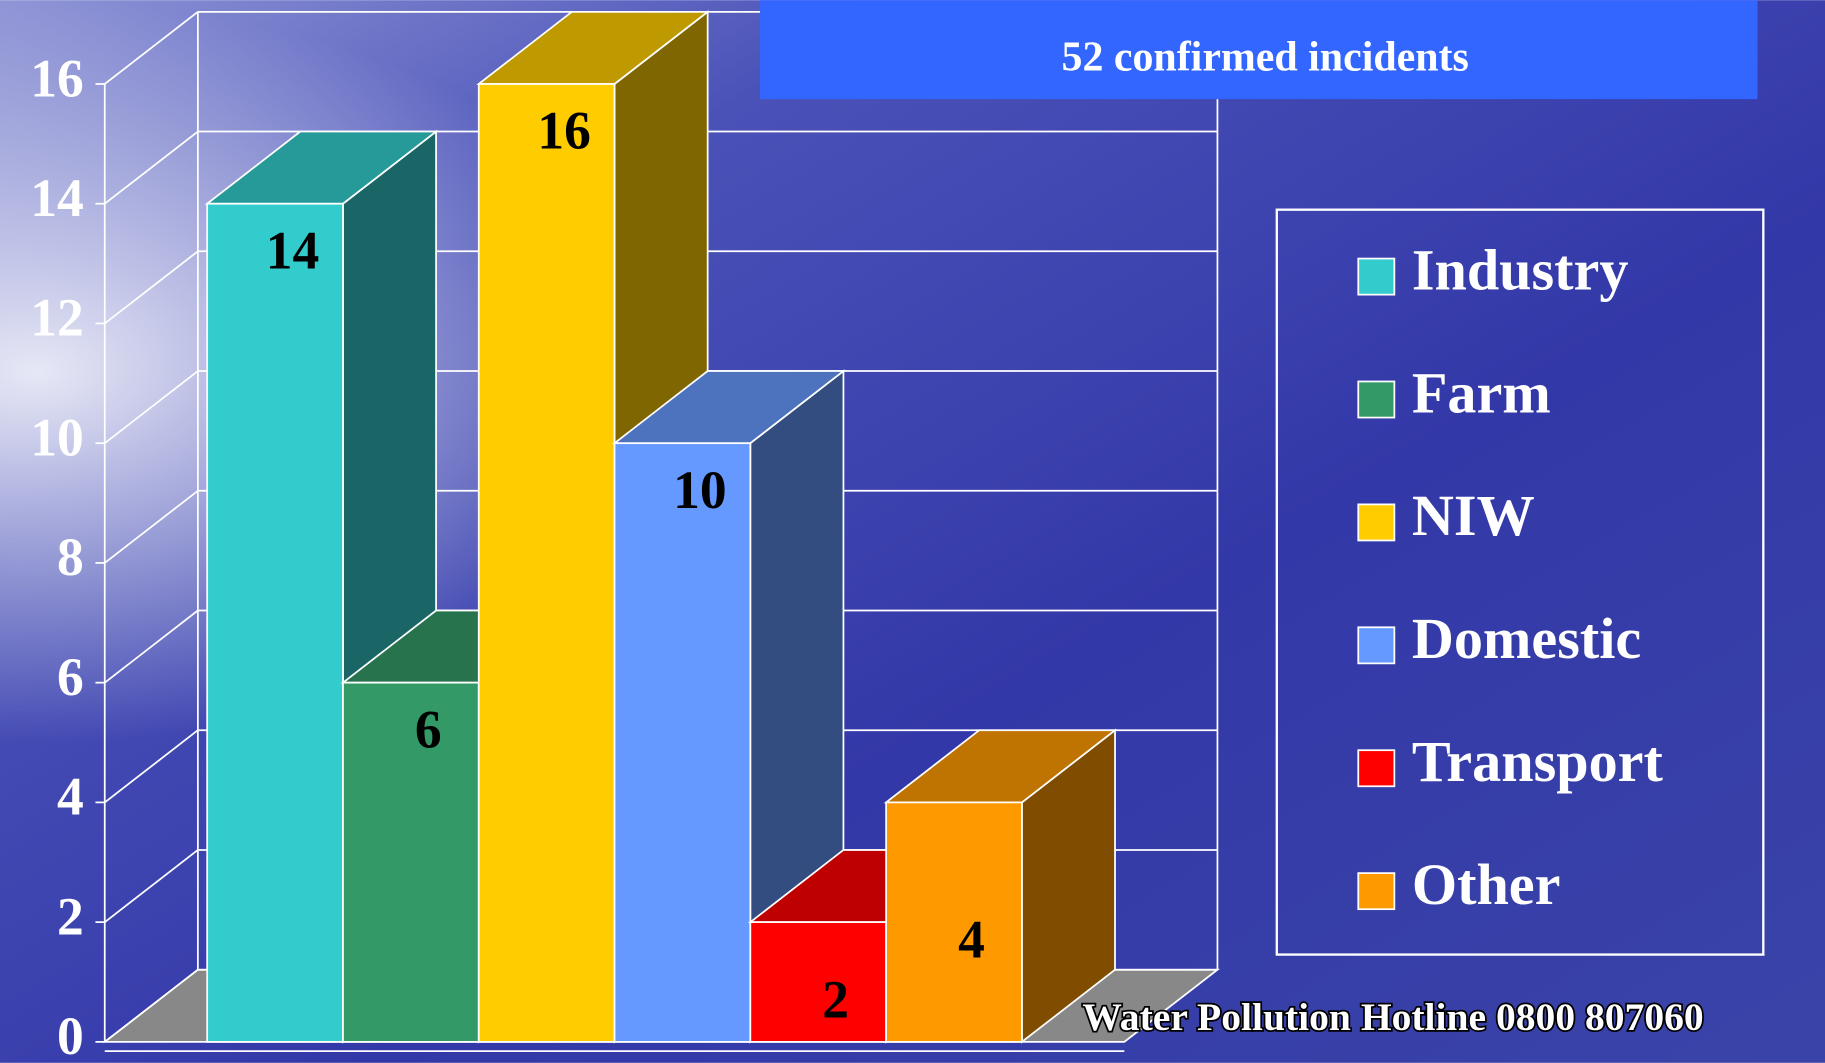  Describe the element at coordinates (700, 490) in the screenshot. I see `data-label: 10` at that location.